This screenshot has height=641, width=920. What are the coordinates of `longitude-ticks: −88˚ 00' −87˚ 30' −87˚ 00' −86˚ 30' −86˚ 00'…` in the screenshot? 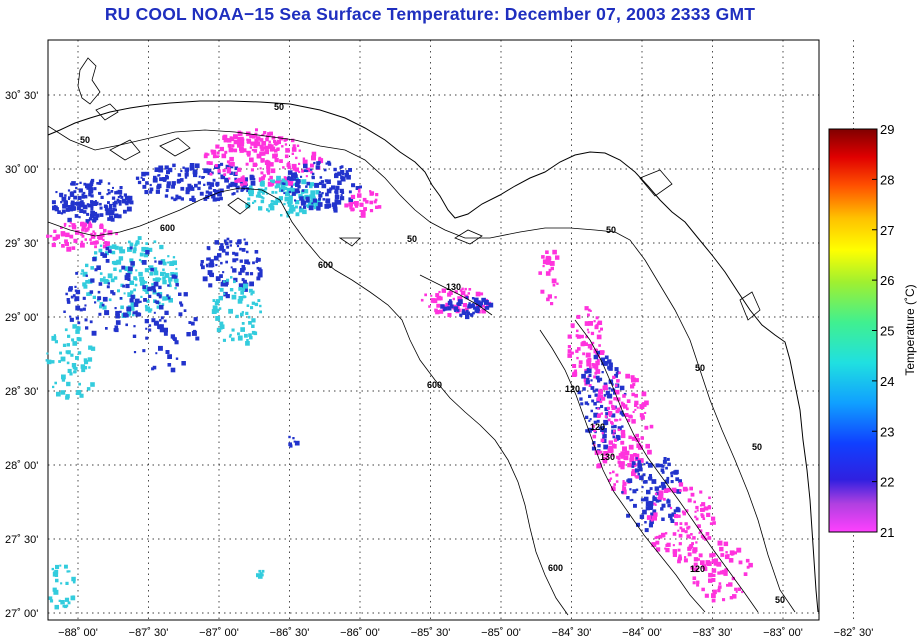 It's located at (465, 633).